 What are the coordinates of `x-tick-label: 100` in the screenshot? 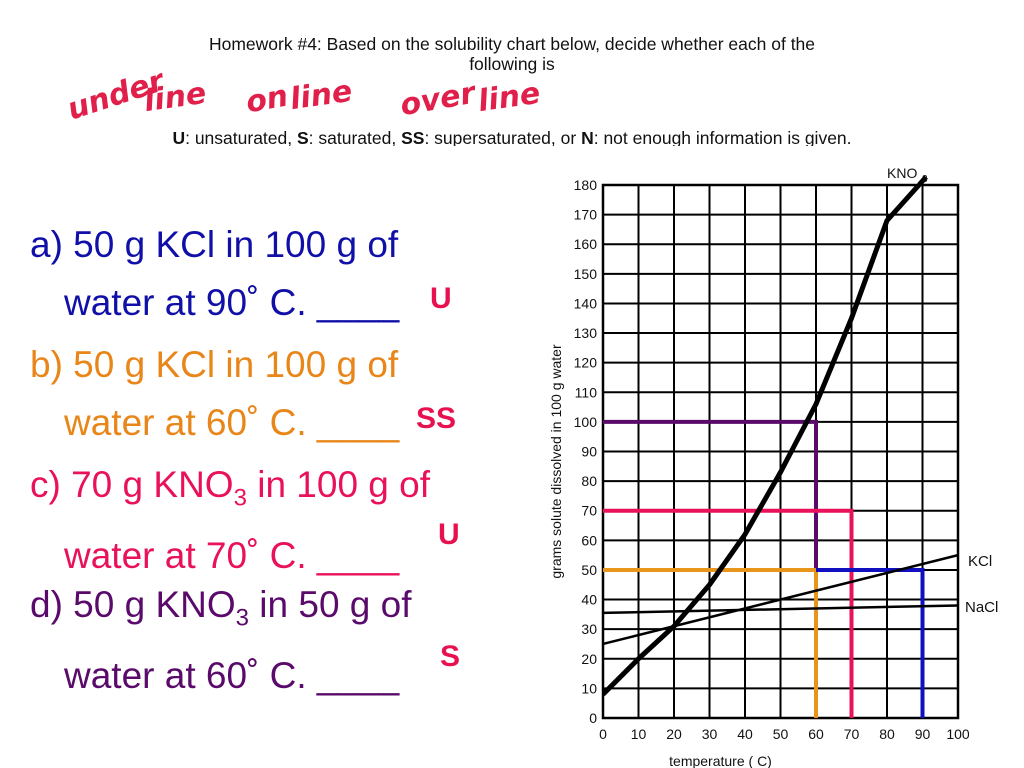 It's located at (958, 734).